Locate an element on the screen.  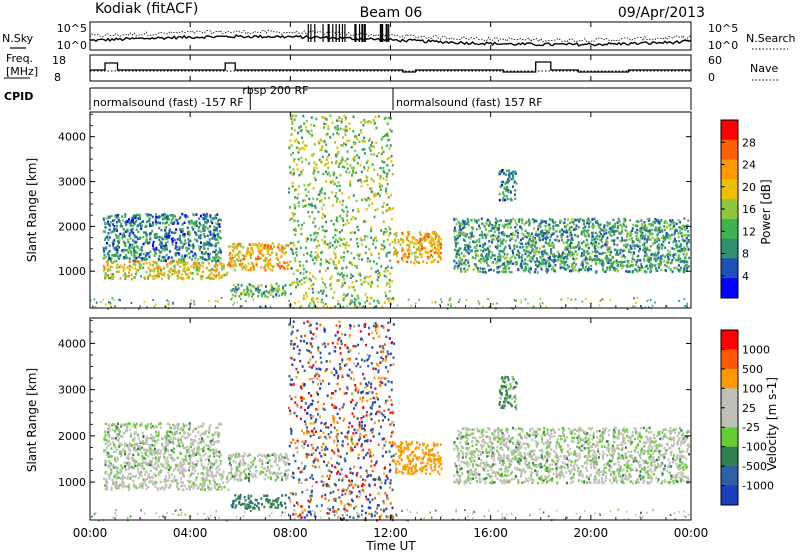
y-tick-label: 4000 is located at coordinates (72, 137).